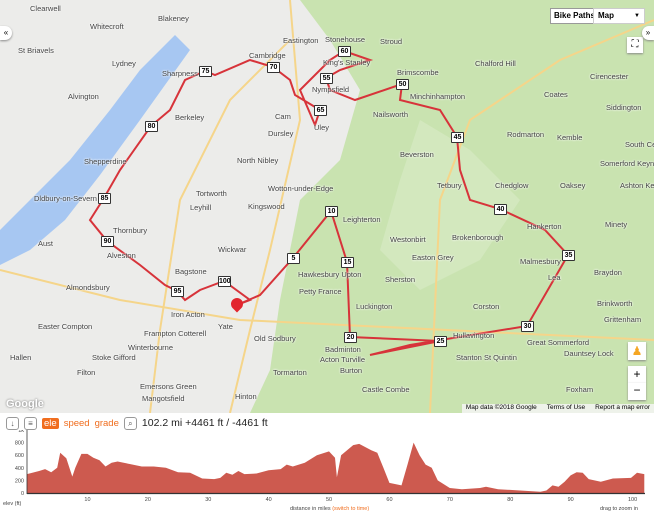 The image size is (654, 518). I want to click on download-icon: ↓, so click(12, 423).